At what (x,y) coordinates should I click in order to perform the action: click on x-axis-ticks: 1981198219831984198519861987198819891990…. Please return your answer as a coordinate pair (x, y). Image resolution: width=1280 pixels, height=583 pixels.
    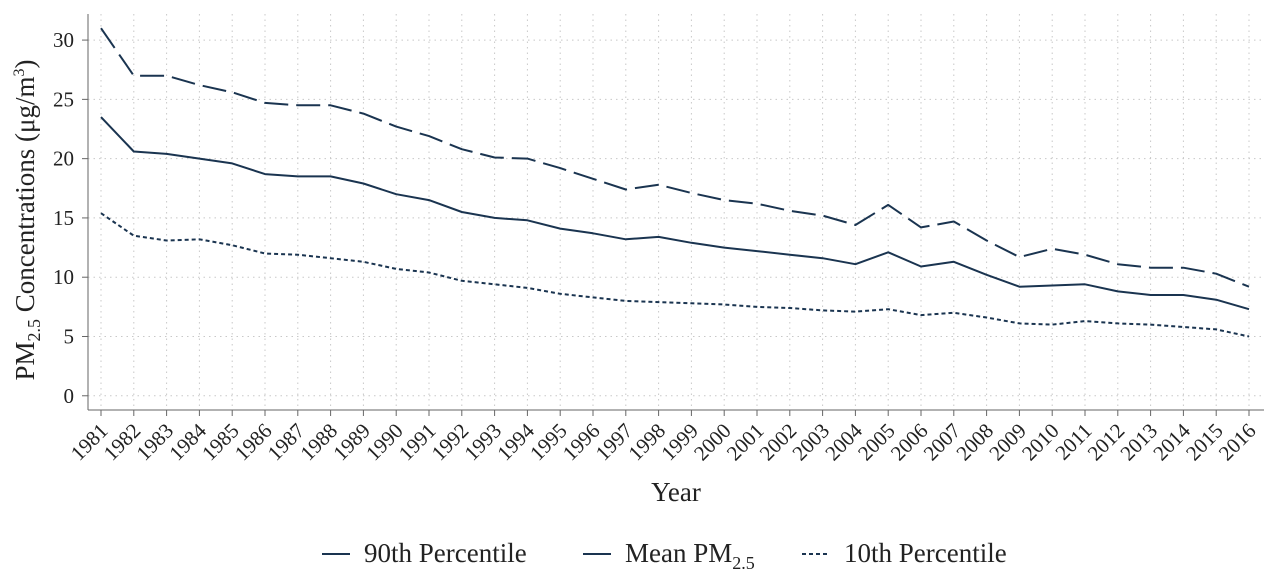
    Looking at the image, I should click on (663, 437).